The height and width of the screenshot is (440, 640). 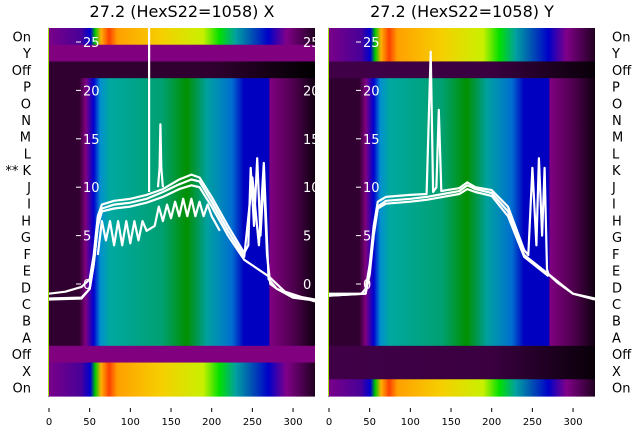 What do you see at coordinates (27, 272) in the screenshot?
I see `row-label: E` at bounding box center [27, 272].